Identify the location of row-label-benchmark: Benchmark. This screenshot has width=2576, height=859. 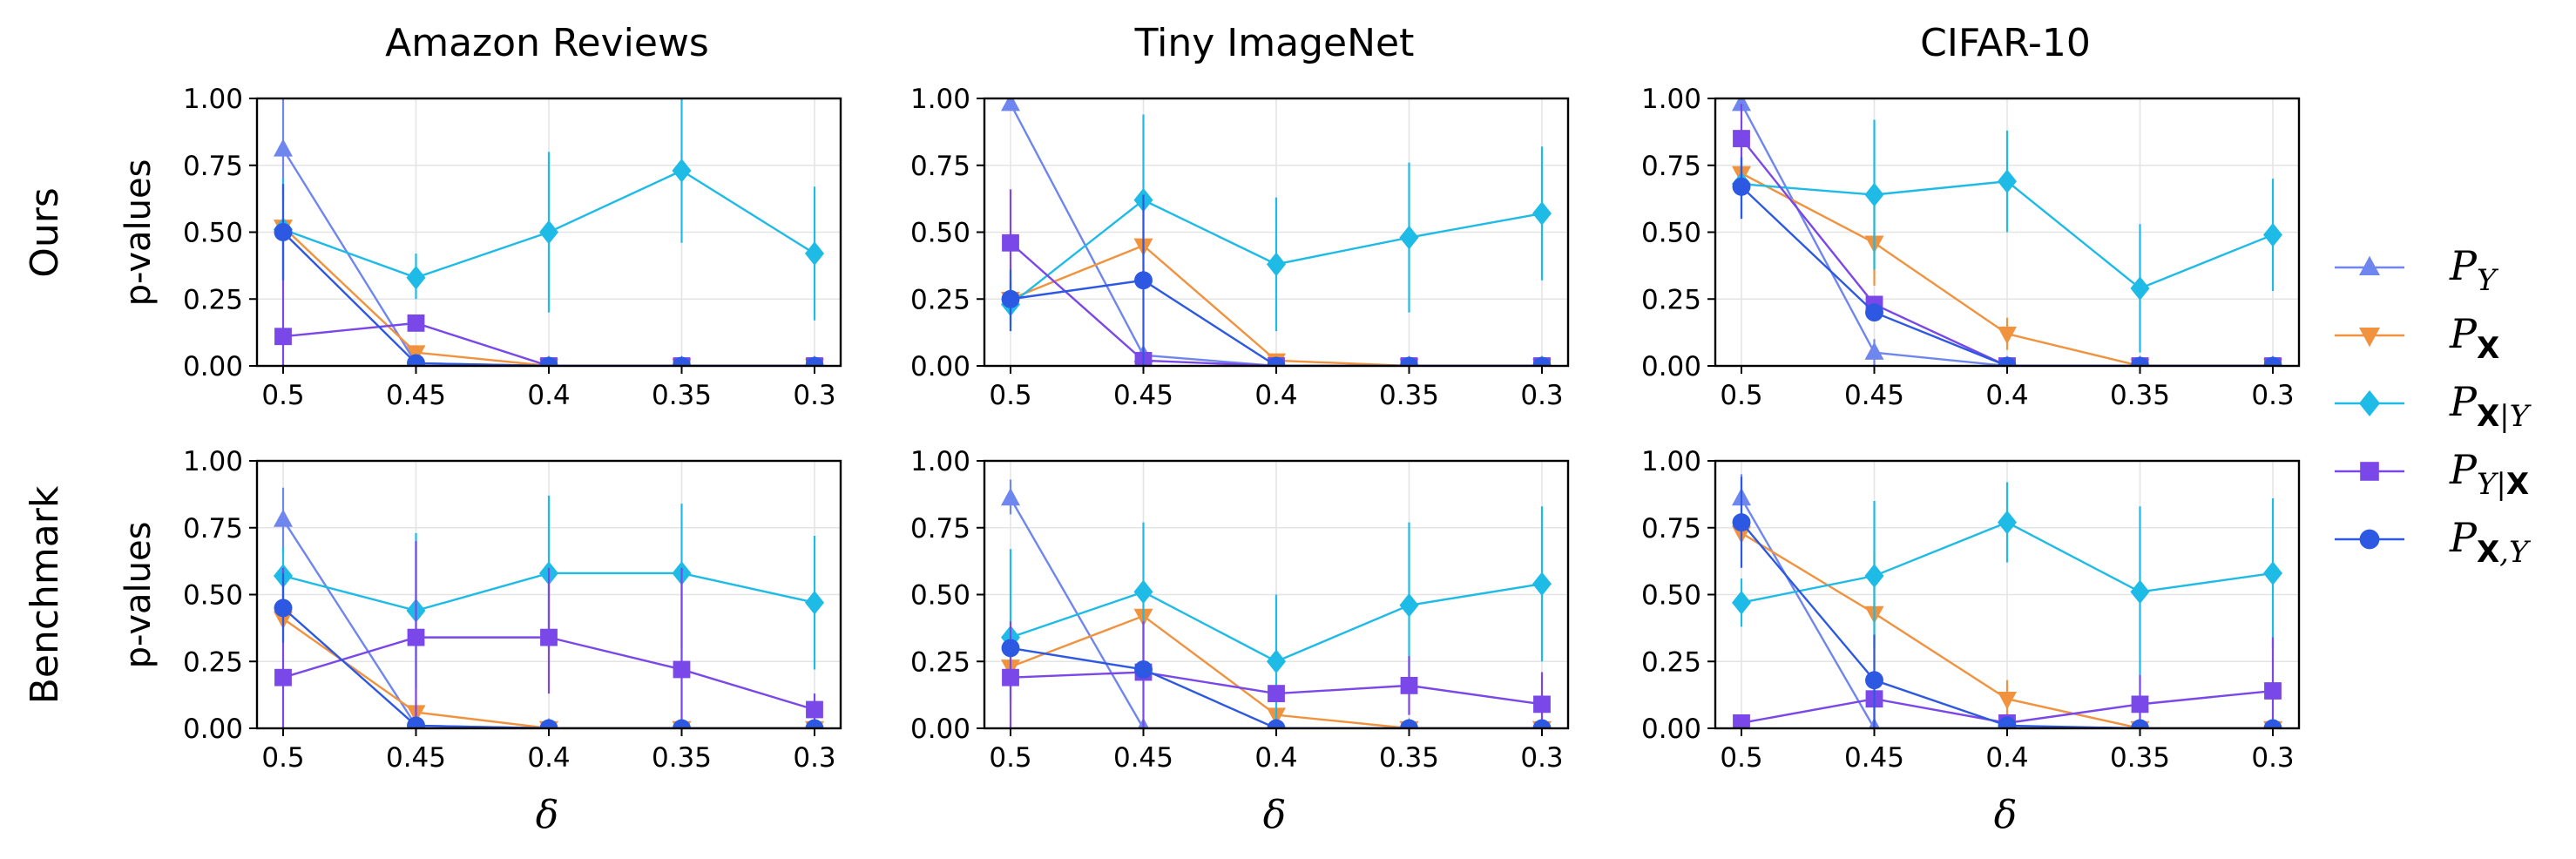
(45, 595).